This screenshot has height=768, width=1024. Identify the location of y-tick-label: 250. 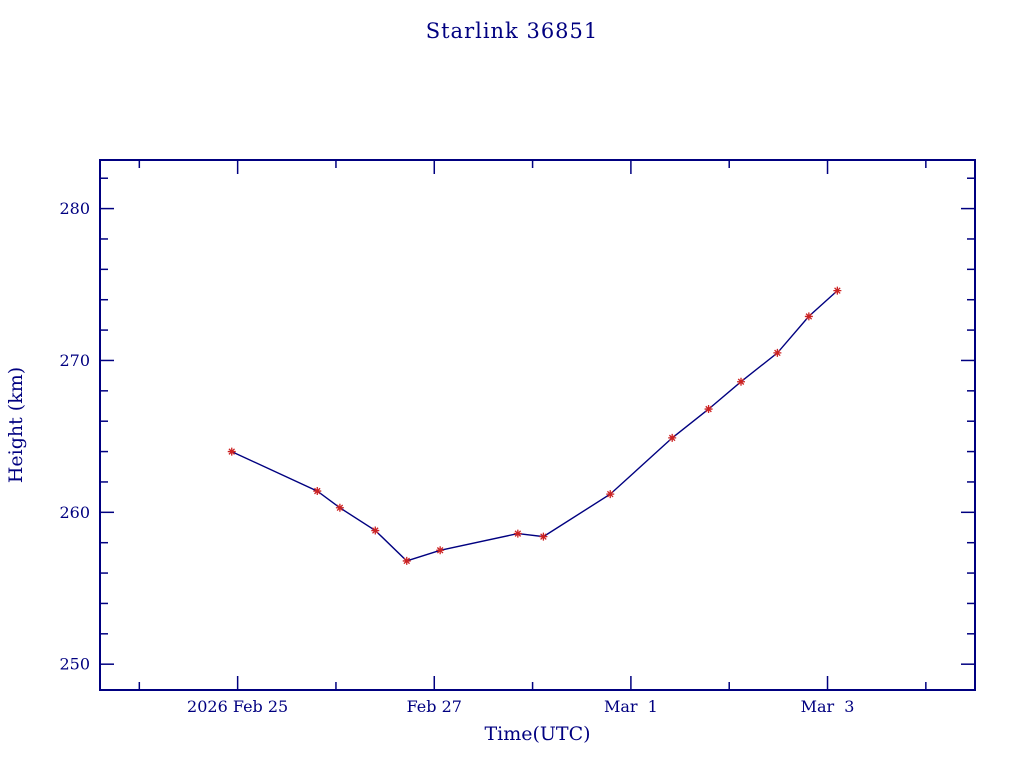
(74, 664).